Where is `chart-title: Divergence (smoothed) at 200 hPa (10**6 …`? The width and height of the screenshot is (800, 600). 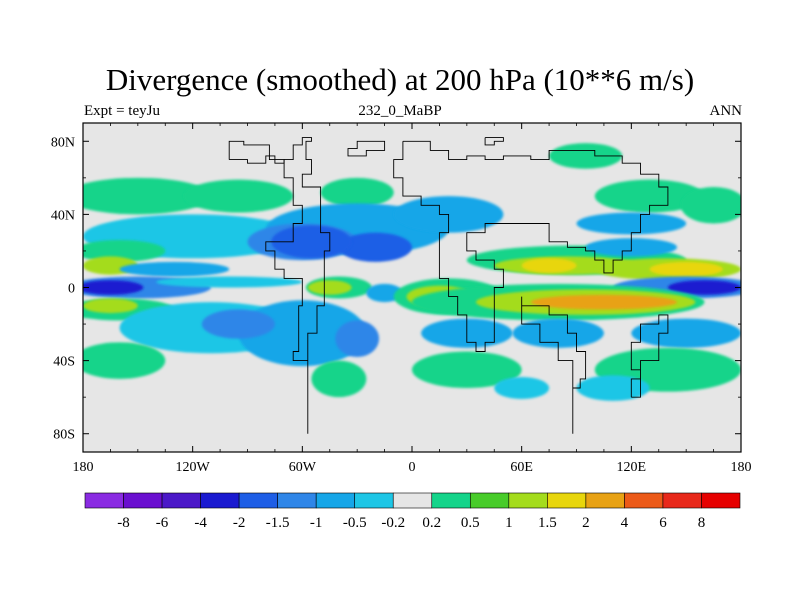
chart-title: Divergence (smoothed) at 200 hPa (10**6 … is located at coordinates (400, 79).